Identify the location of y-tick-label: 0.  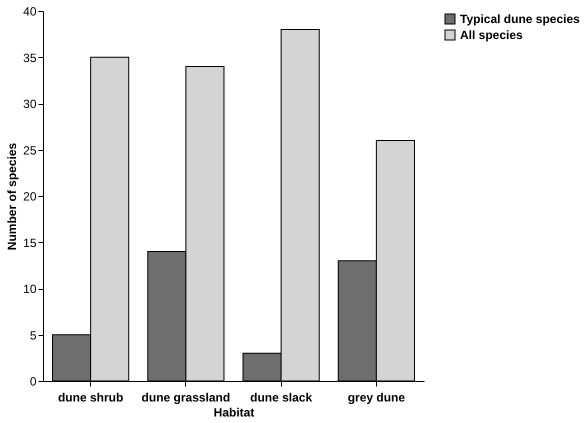
(33, 381).